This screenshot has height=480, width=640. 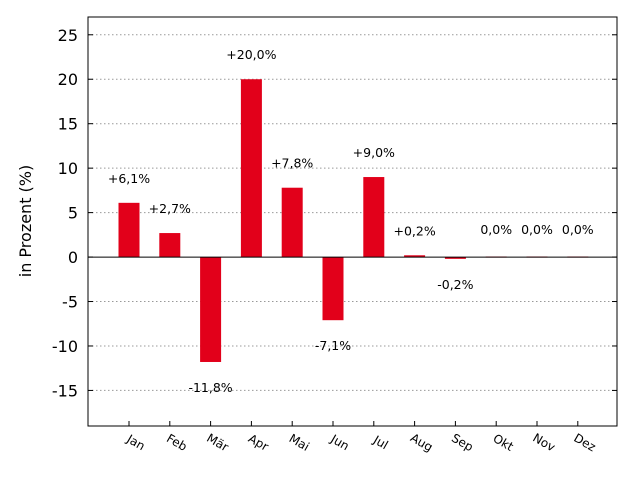 I want to click on ytick-label--15: -15, so click(x=65, y=390).